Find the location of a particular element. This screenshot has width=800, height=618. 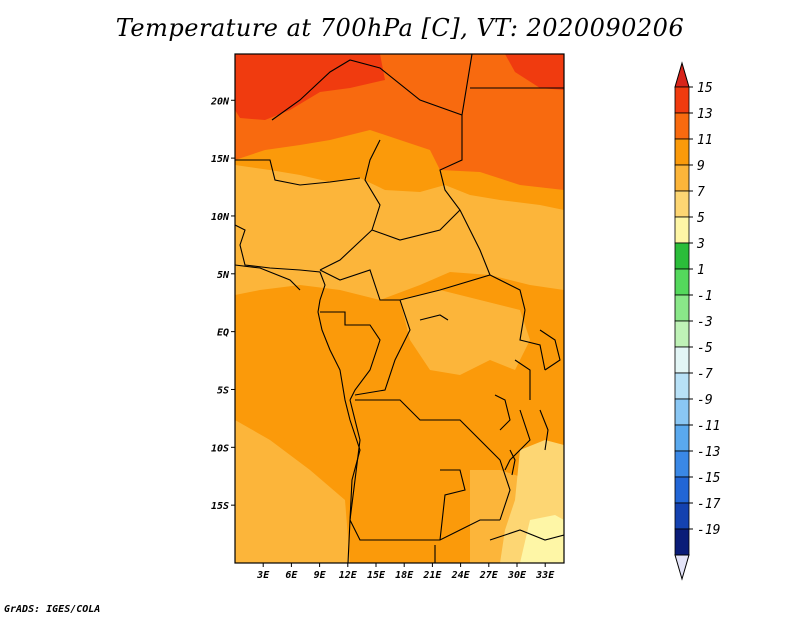

field-patch-13-15-east is located at coordinates (534, 72).